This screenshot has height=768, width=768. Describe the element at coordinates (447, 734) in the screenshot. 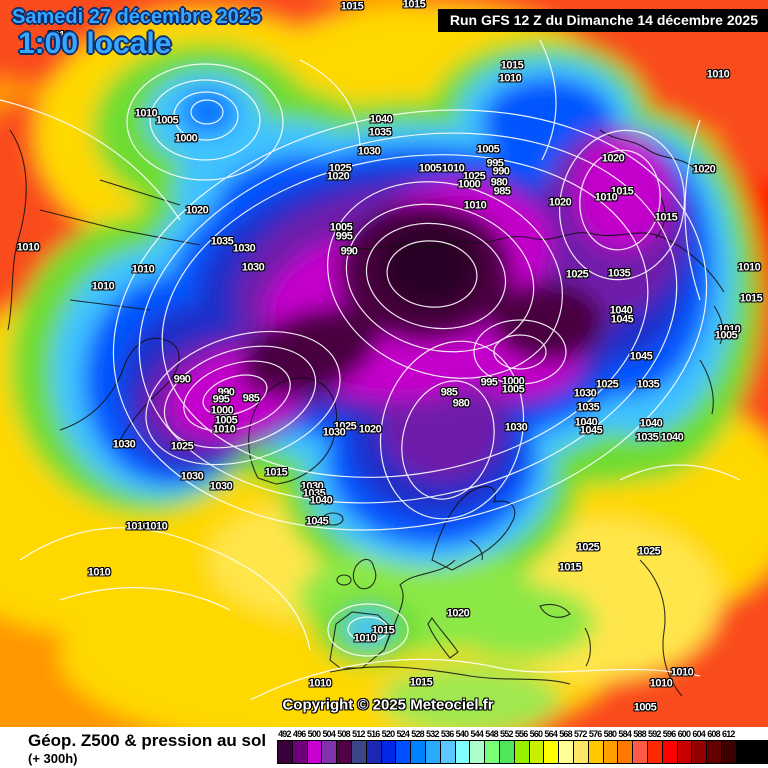

I see `scale-value: 536` at that location.